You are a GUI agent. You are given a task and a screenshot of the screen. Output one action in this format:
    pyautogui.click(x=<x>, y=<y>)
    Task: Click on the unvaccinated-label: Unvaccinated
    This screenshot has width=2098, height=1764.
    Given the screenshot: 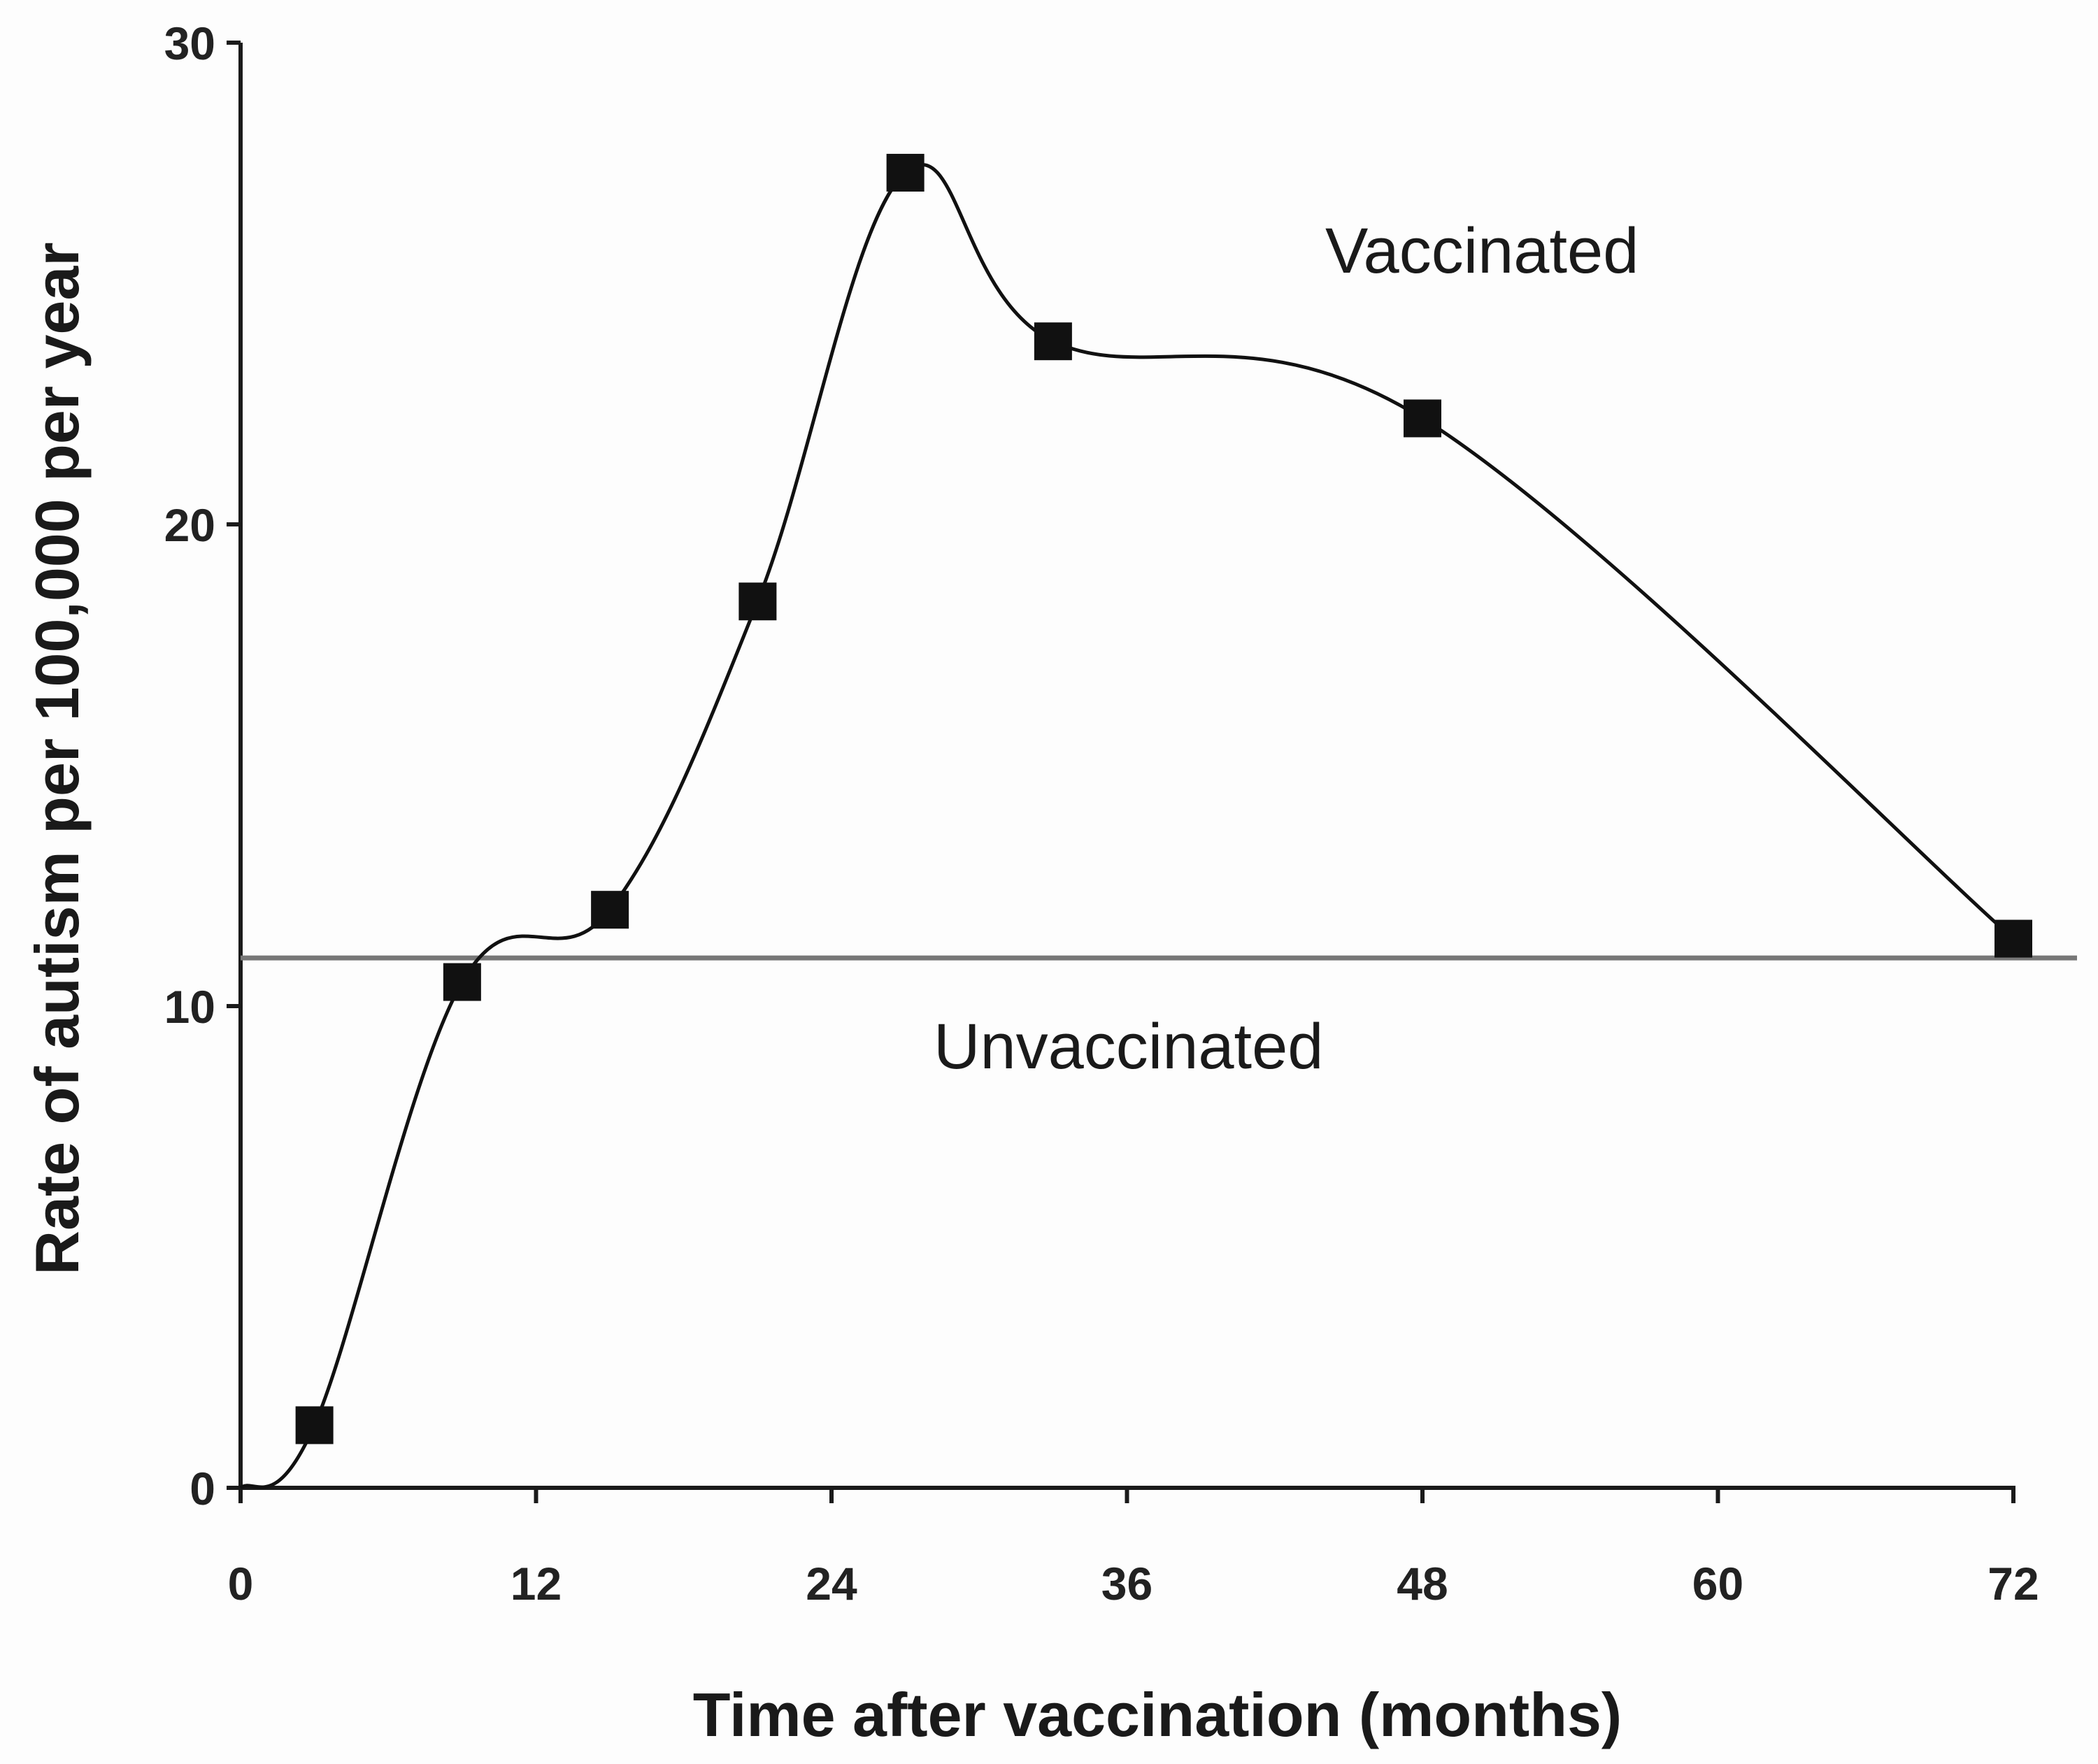 What is the action you would take?
    pyautogui.click(x=1129, y=1046)
    